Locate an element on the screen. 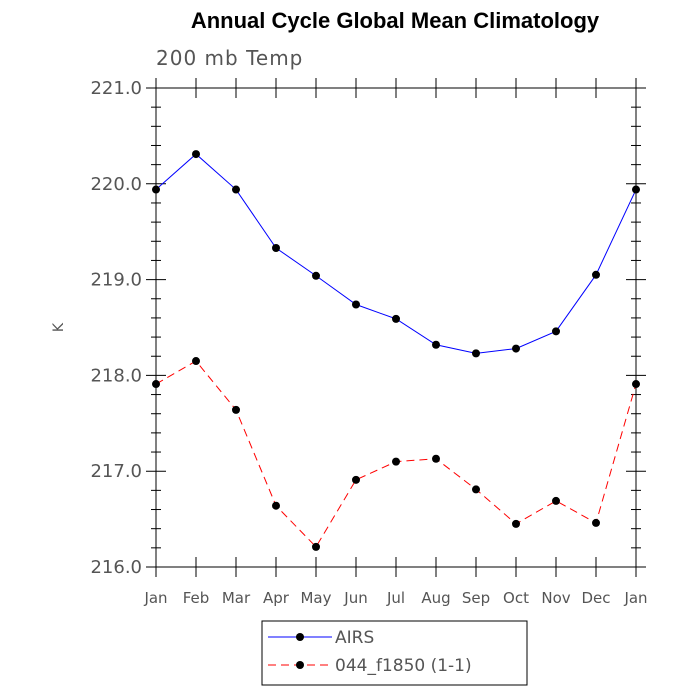 This screenshot has height=700, width=700. y-tick-label: 218.0 is located at coordinates (116, 375).